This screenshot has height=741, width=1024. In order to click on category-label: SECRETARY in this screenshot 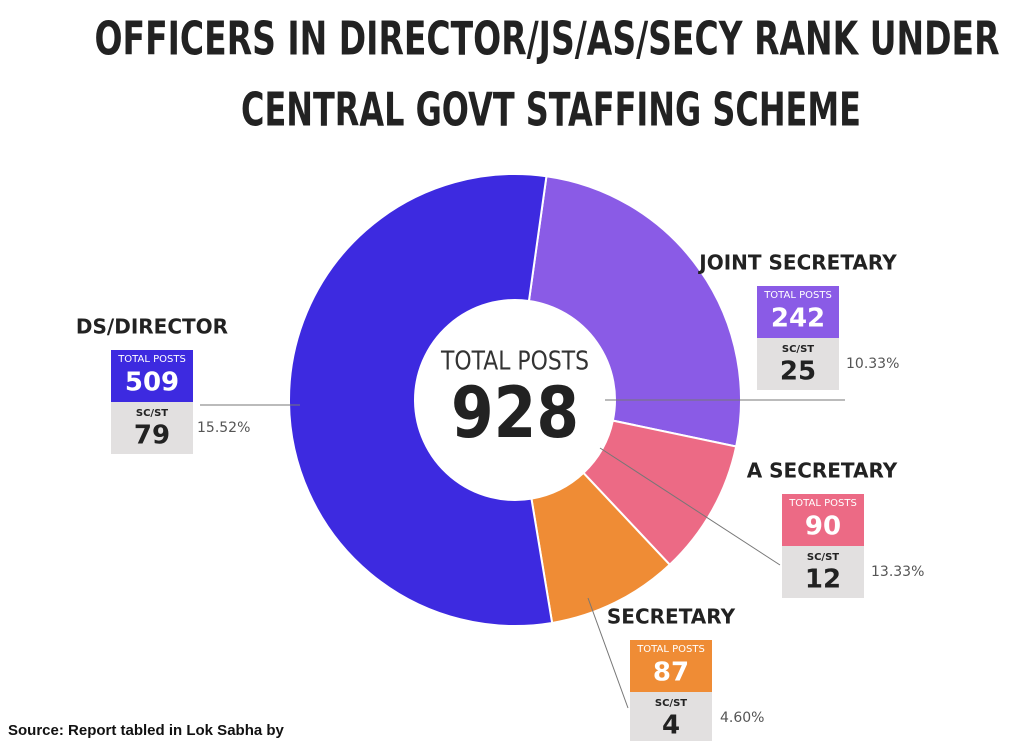, I will do `click(671, 617)`.